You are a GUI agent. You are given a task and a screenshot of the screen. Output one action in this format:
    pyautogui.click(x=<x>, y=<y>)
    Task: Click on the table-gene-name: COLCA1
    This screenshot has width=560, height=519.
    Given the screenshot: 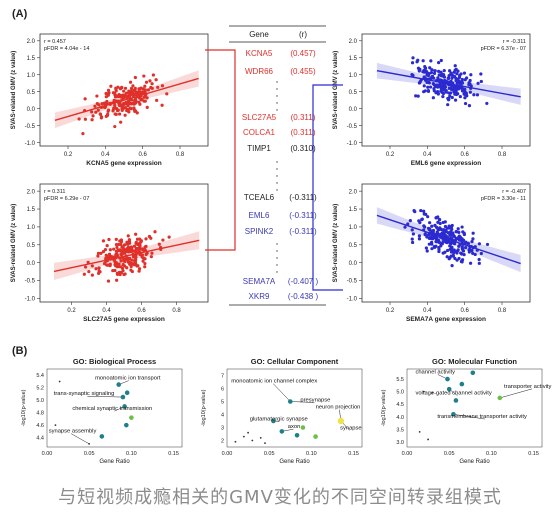 What is the action you would take?
    pyautogui.click(x=259, y=132)
    